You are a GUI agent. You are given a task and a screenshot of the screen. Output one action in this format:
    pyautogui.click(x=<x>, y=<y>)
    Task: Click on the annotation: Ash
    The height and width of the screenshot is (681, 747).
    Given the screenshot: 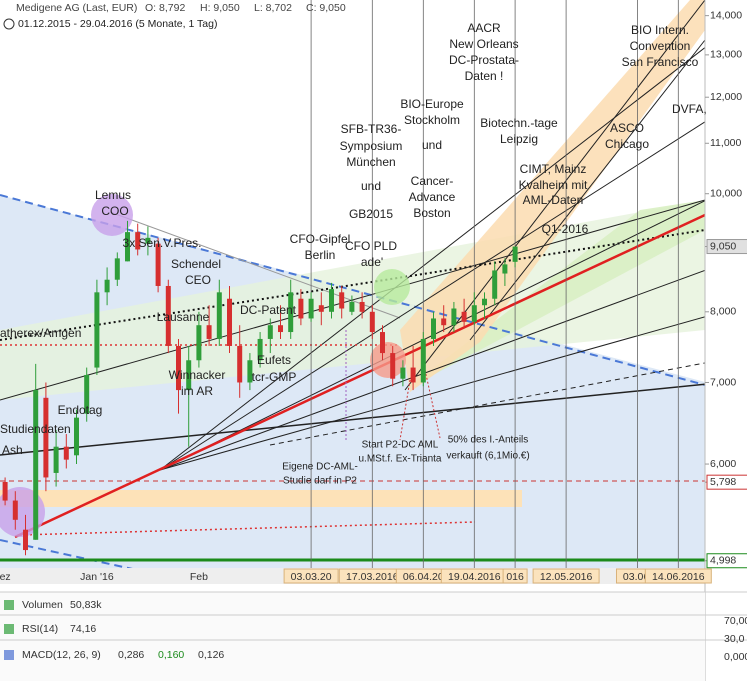 What is the action you would take?
    pyautogui.click(x=12, y=450)
    